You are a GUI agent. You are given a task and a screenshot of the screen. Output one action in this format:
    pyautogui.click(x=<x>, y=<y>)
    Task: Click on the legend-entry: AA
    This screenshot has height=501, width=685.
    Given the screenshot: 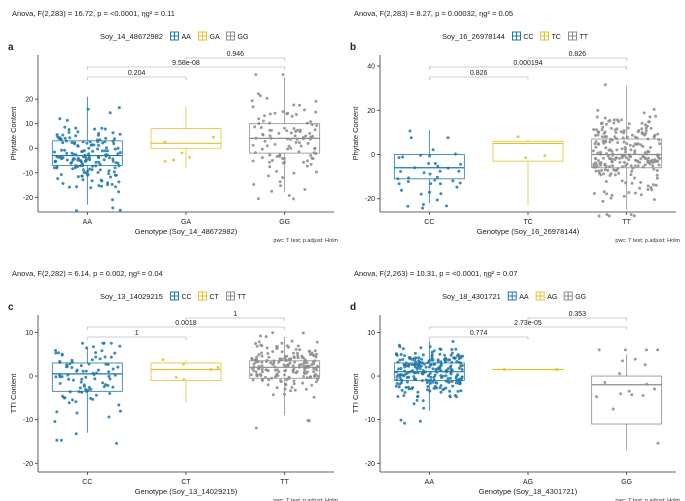 What is the action you would take?
    pyautogui.click(x=187, y=37)
    